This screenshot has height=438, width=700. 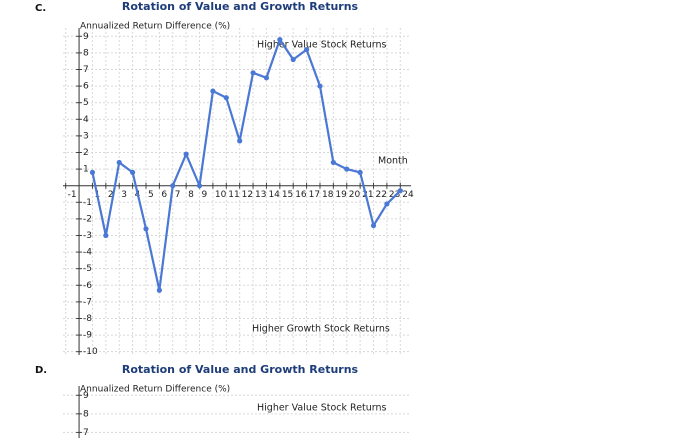 What do you see at coordinates (86, 120) in the screenshot?
I see `y-tick-label: 4` at bounding box center [86, 120].